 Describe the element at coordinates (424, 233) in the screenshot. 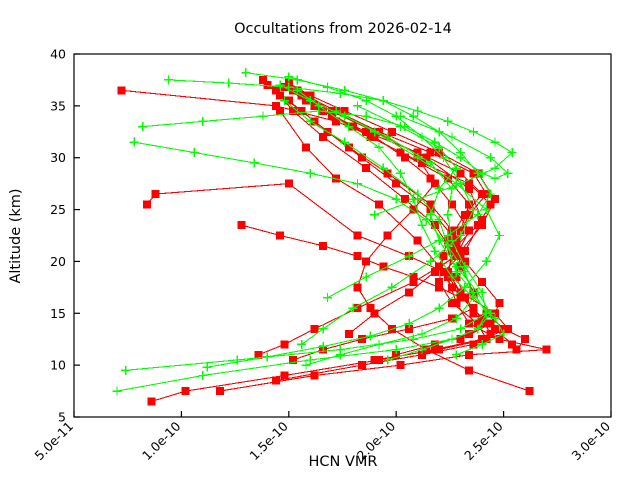

I see `series-line` at that location.